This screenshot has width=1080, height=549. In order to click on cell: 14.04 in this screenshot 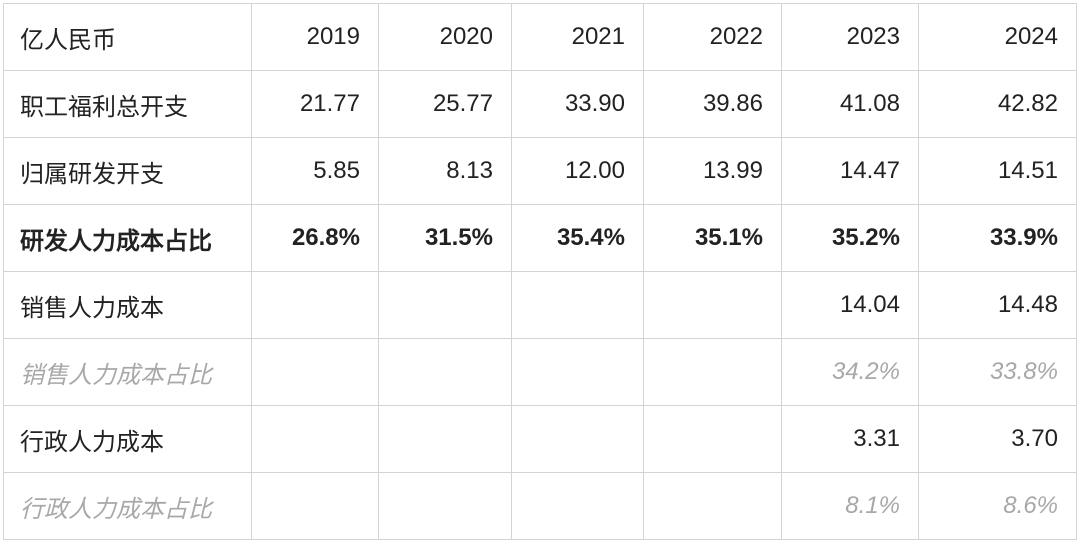, I will do `click(850, 305)`.